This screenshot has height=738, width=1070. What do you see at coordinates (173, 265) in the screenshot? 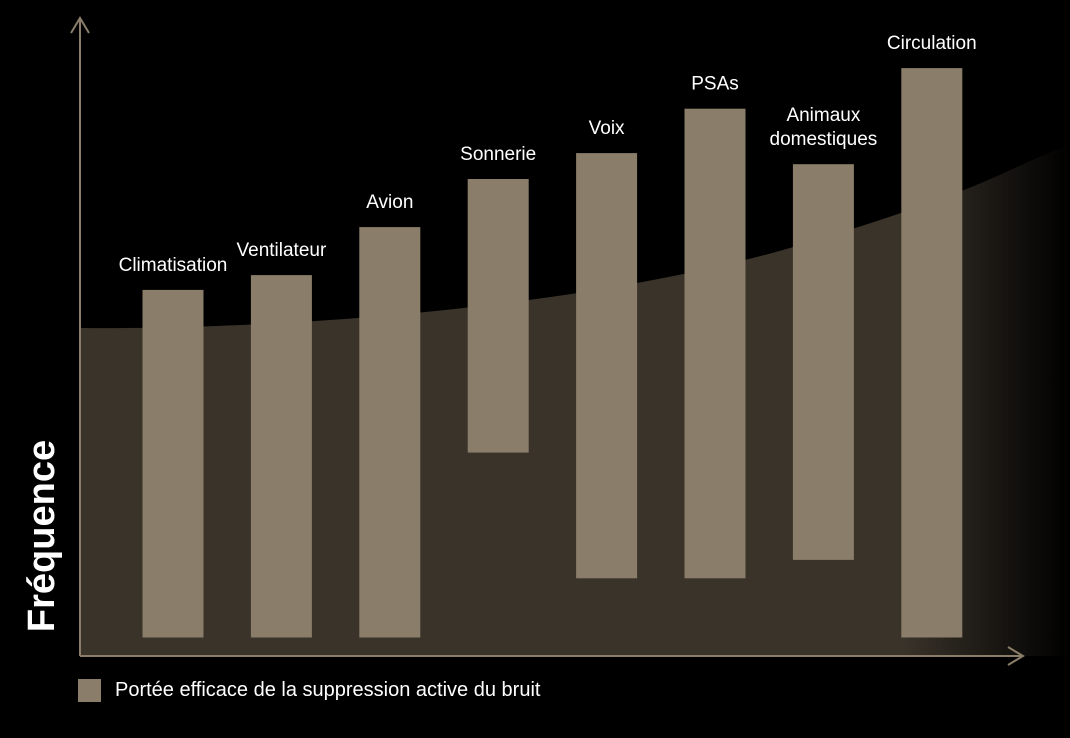
I see `category-label: Climatisation` at bounding box center [173, 265].